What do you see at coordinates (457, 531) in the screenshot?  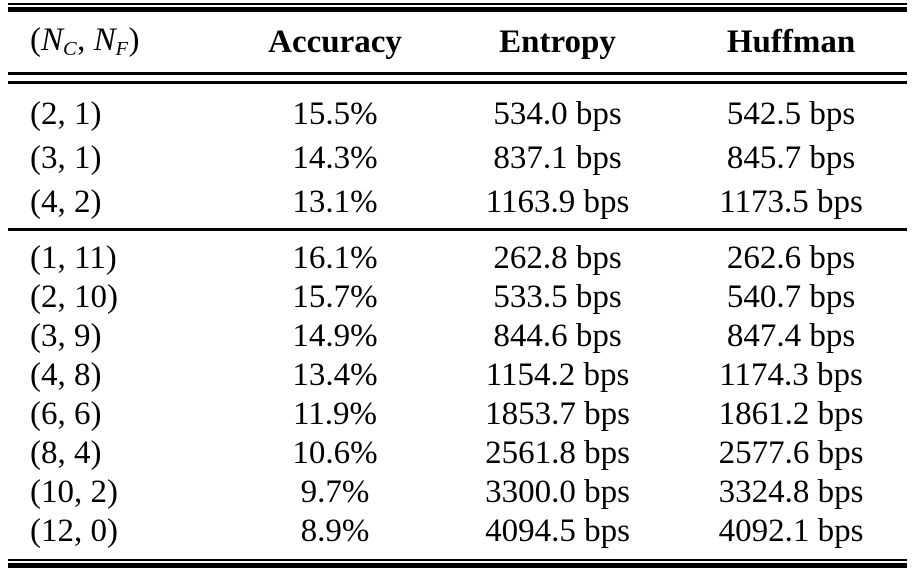 I see `table-row: (12, 0) 8.9% 4094.5 bps 4092.1 bps` at bounding box center [457, 531].